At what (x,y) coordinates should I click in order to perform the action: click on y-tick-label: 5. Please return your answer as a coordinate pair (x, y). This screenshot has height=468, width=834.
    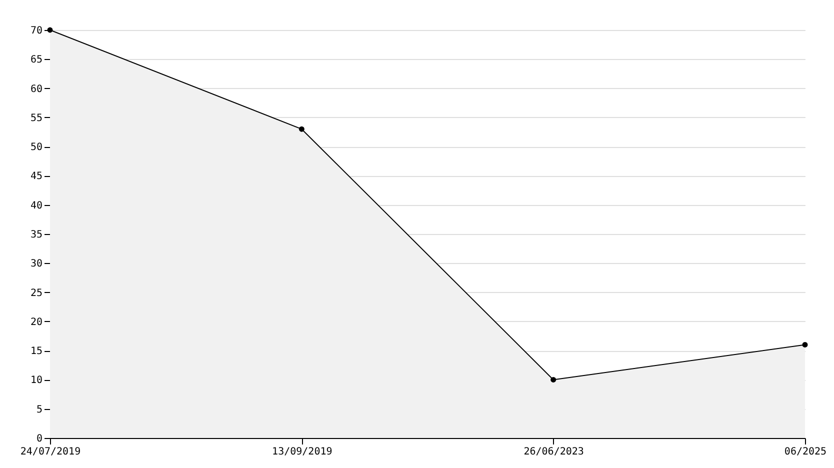
    Looking at the image, I should click on (39, 410).